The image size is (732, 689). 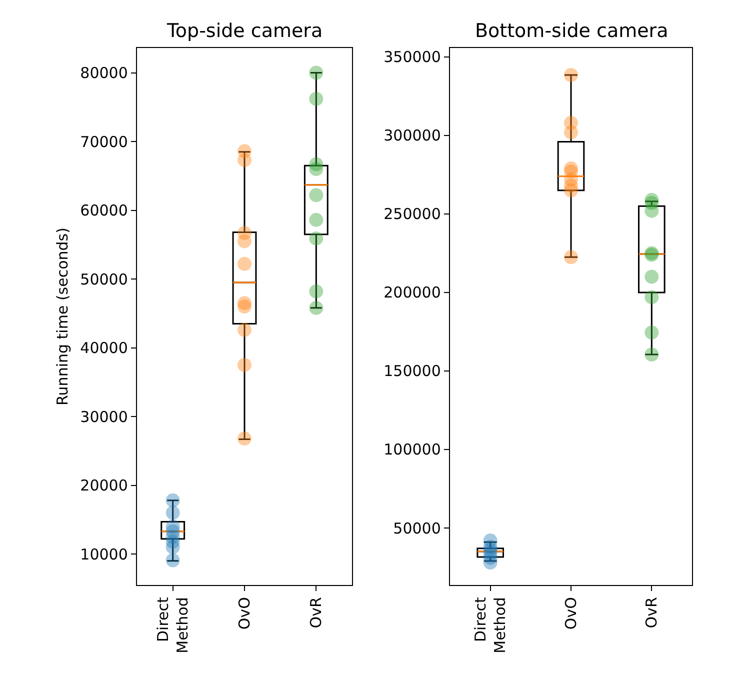 What do you see at coordinates (412, 214) in the screenshot?
I see `y-tick-label: 250000` at bounding box center [412, 214].